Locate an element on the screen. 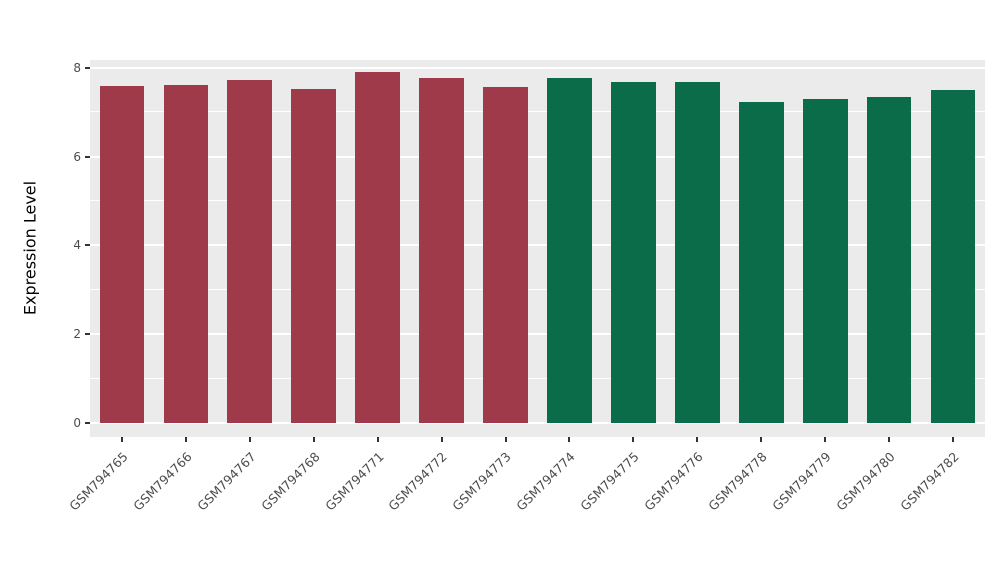 The width and height of the screenshot is (1000, 580). bar-GSM794766 is located at coordinates (186, 253).